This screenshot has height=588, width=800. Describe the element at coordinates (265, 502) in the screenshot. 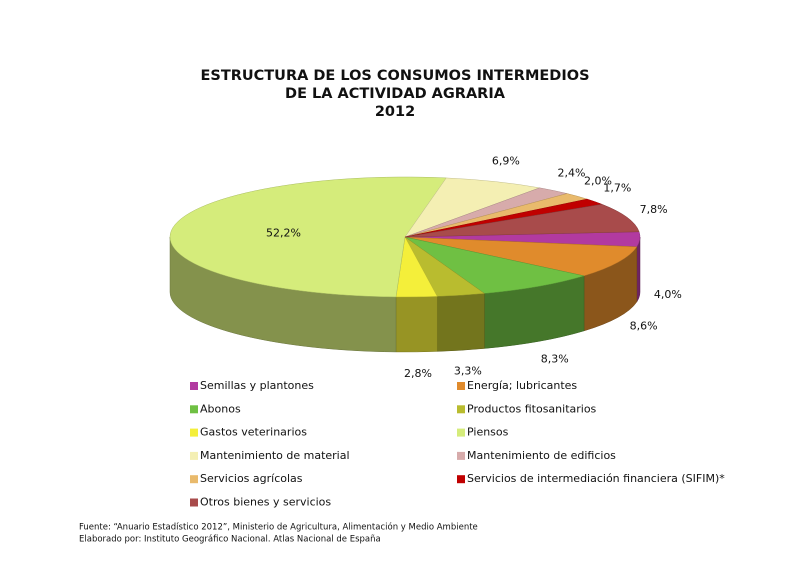

I see `legend-label: Otros bienes y servicios` at that location.